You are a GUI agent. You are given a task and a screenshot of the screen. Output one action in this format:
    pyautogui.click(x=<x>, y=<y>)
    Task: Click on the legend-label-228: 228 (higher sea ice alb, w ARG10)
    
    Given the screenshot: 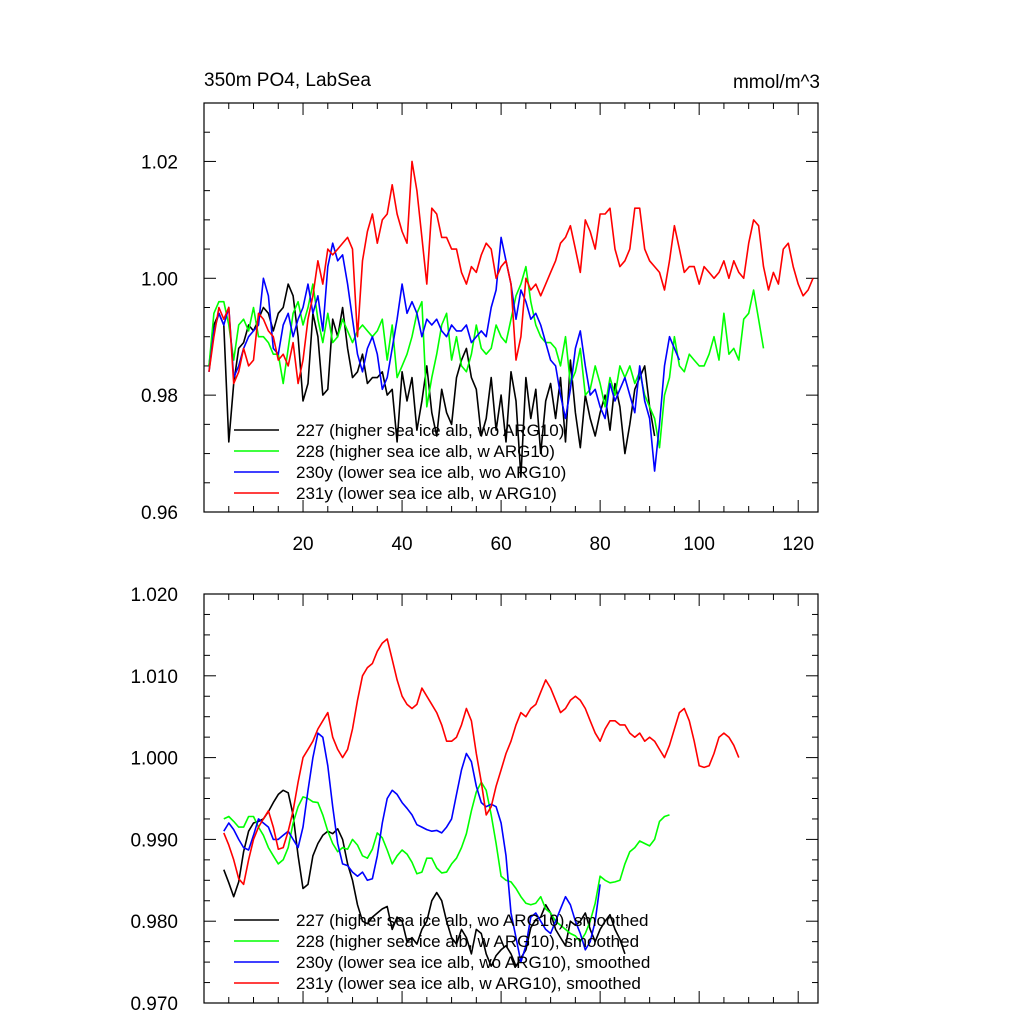 What is the action you would take?
    pyautogui.click(x=425, y=451)
    